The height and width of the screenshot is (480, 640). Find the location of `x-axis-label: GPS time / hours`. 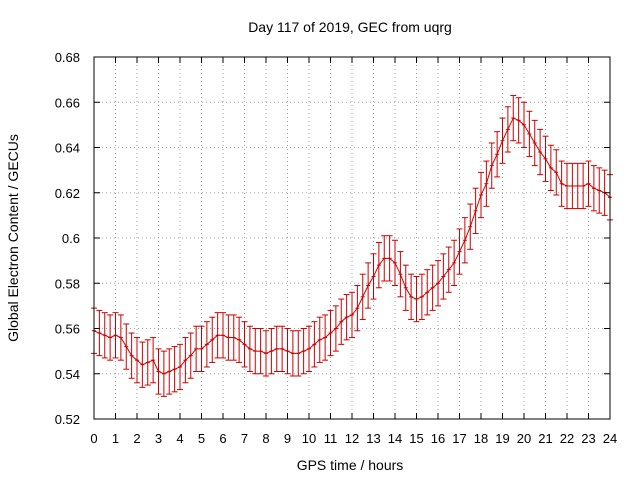

x-axis-label: GPS time / hours is located at coordinates (350, 465).